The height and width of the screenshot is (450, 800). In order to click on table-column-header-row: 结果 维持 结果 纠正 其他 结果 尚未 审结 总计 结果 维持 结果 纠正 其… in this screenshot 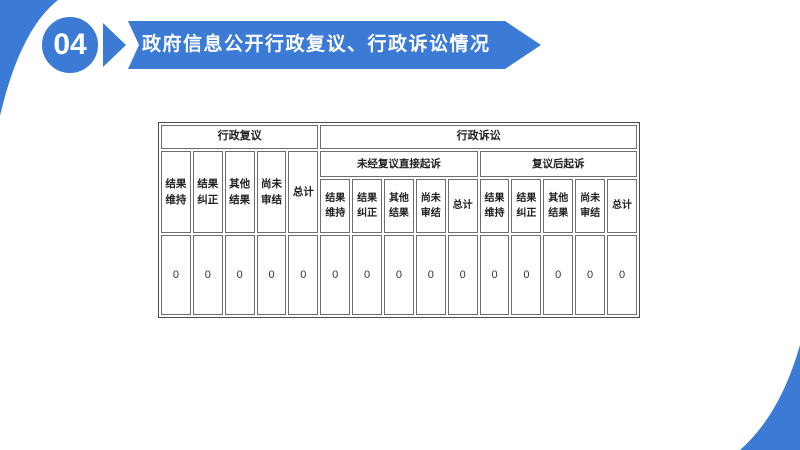, I will do `click(399, 206)`.